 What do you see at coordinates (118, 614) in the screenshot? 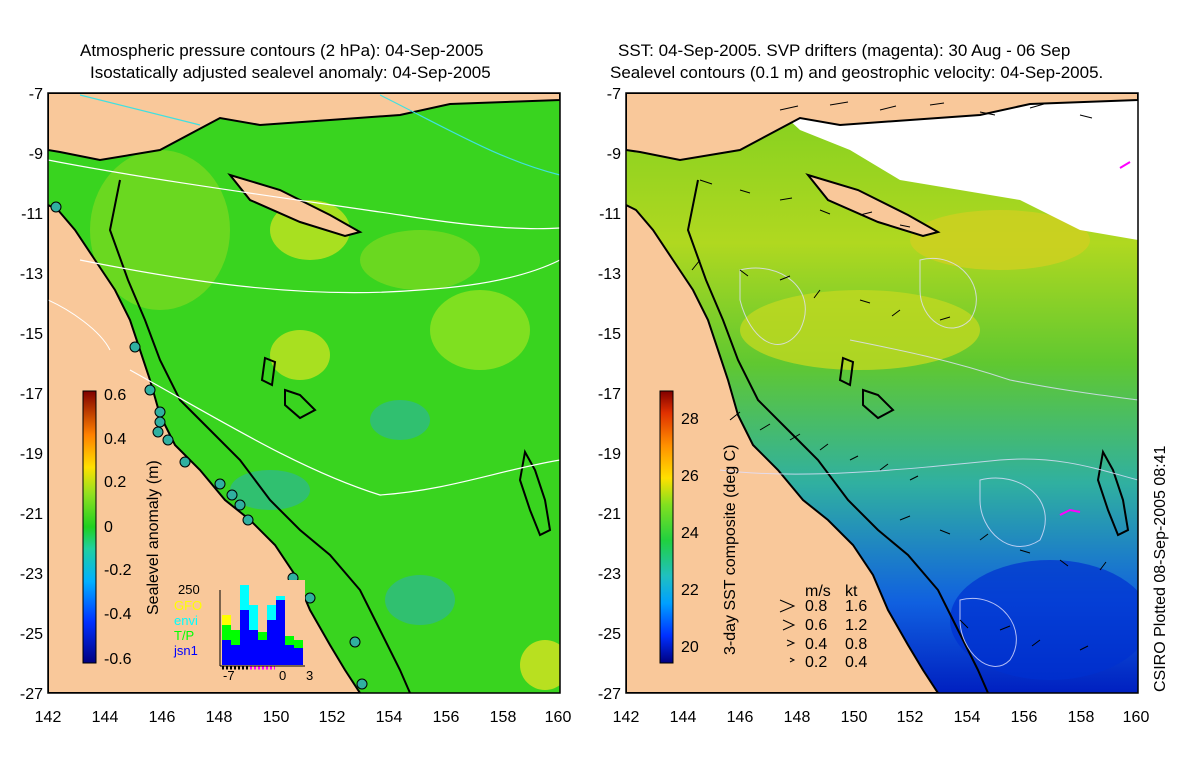
I see `left-cbar-tick-5: -0.4` at bounding box center [118, 614].